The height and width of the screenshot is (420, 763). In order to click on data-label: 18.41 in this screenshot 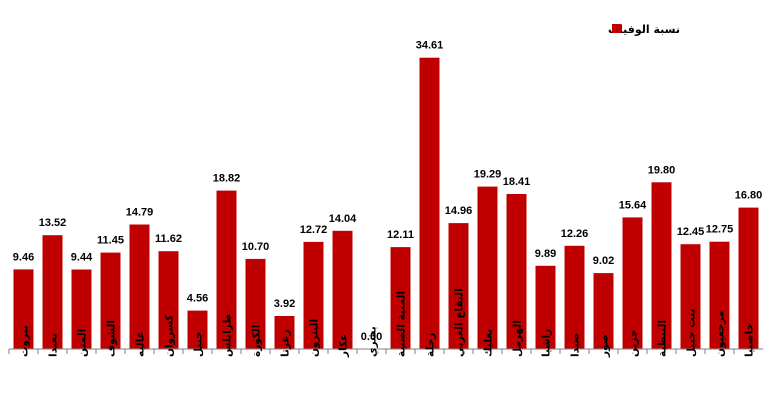, I will do `click(517, 182)`.